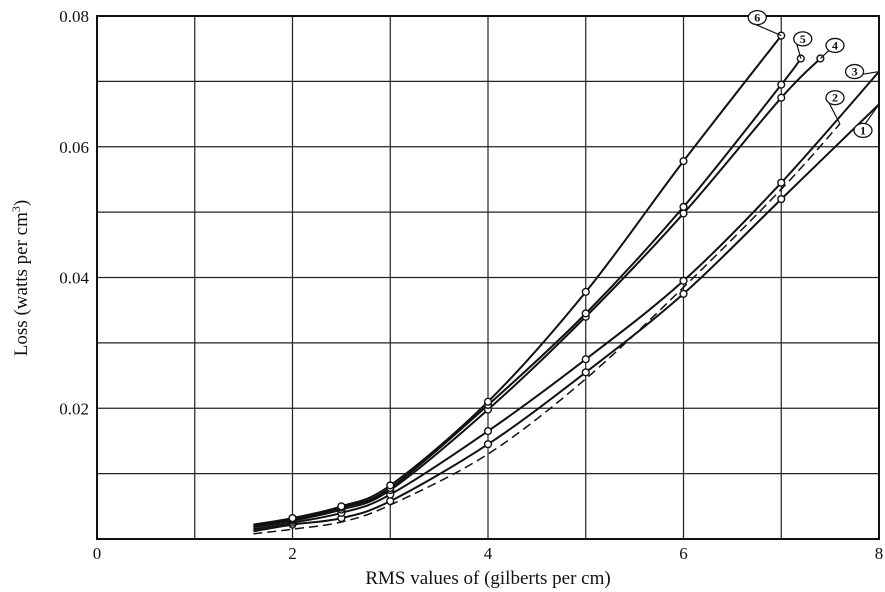  I want to click on y-tick-label: 0.08, so click(74, 16).